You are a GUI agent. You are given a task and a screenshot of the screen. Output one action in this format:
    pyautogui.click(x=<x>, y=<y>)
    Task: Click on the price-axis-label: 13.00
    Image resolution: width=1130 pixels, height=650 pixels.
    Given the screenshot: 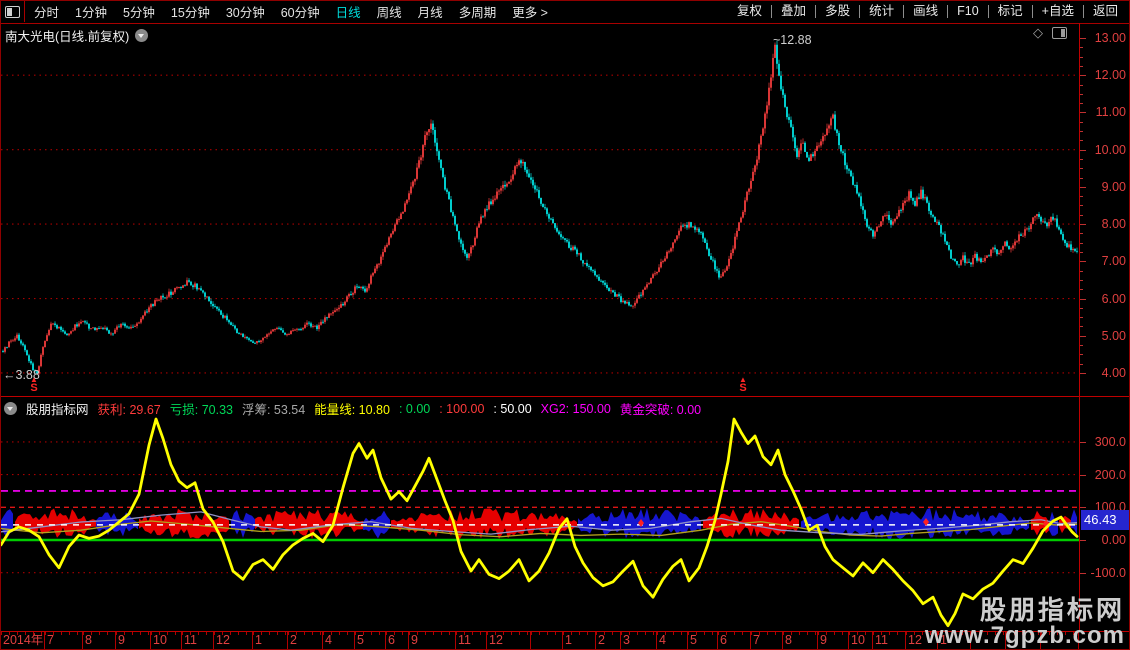 What is the action you would take?
    pyautogui.click(x=1110, y=38)
    